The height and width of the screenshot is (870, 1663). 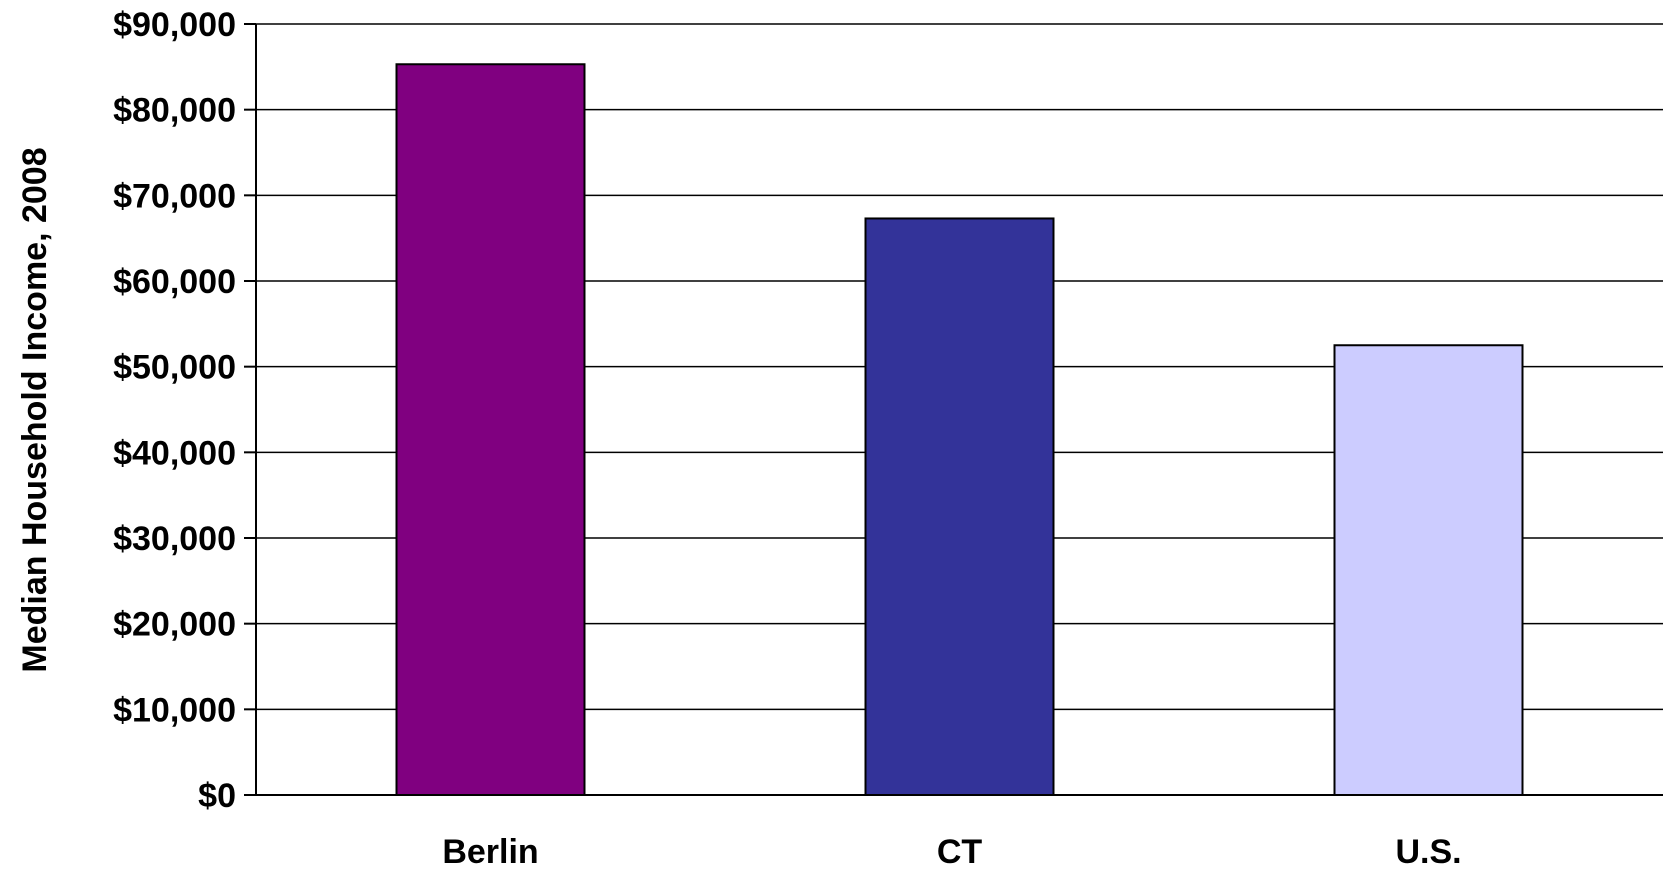 What do you see at coordinates (174, 710) in the screenshot?
I see `y-tick-label: $10,000` at bounding box center [174, 710].